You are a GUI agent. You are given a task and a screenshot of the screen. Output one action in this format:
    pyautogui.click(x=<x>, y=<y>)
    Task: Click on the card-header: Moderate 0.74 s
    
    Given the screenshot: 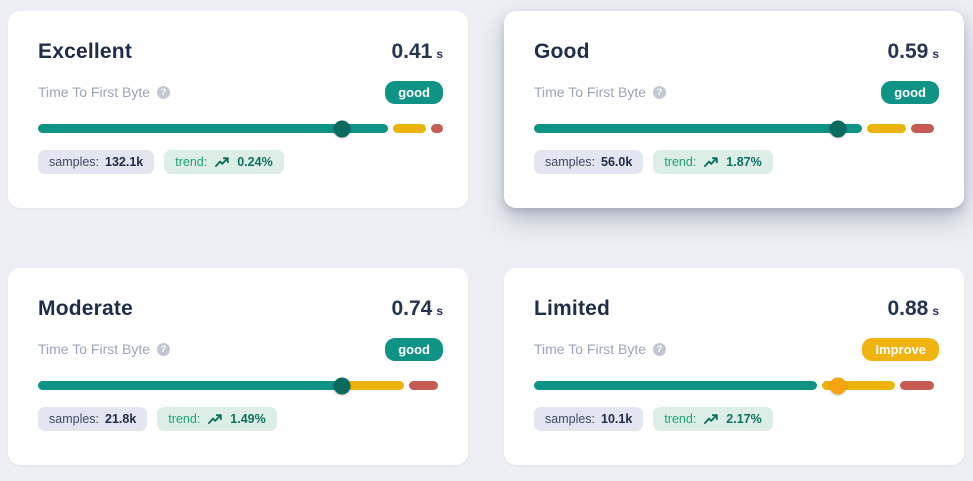 What is the action you would take?
    pyautogui.click(x=240, y=310)
    